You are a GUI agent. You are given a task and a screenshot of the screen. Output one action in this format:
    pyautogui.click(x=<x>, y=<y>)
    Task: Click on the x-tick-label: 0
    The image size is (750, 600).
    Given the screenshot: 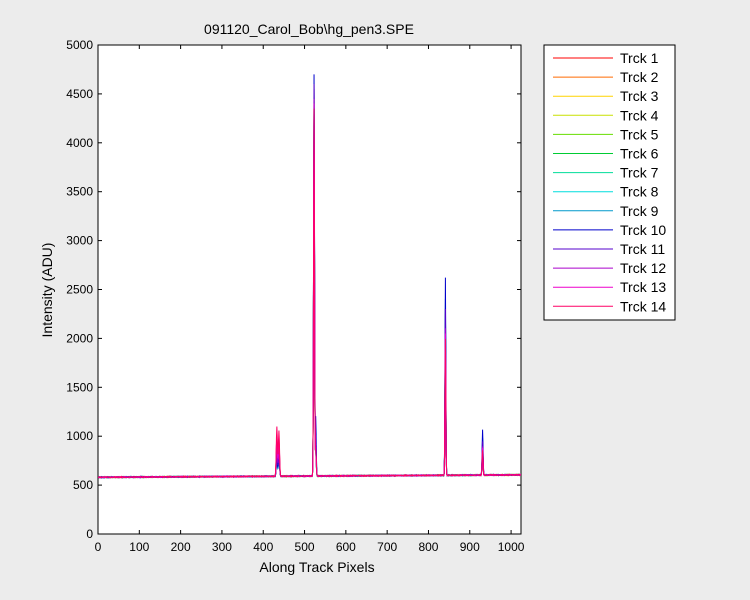 What is the action you would take?
    pyautogui.click(x=98, y=547)
    